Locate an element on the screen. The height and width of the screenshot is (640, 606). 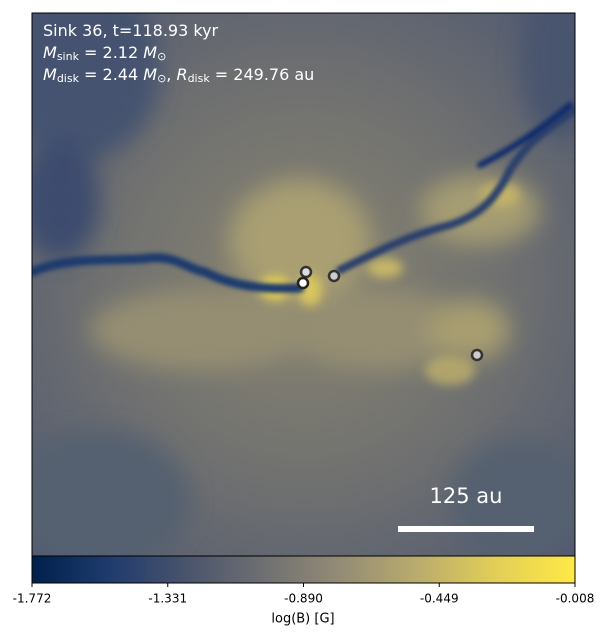
colorbar-tick-label: -0.008 is located at coordinates (575, 599).